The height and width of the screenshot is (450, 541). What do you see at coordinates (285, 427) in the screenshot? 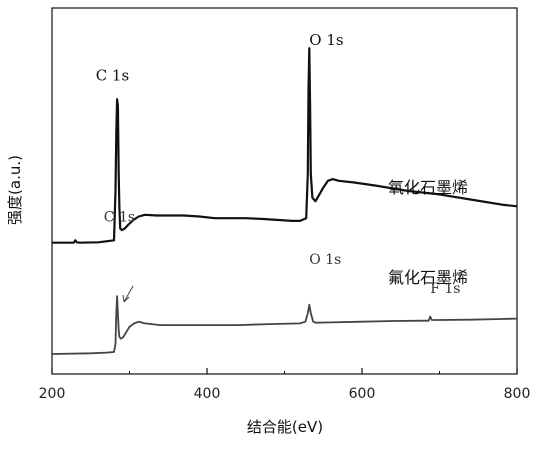
I see `x-axis-title: 结合能(eV)` at bounding box center [285, 427].